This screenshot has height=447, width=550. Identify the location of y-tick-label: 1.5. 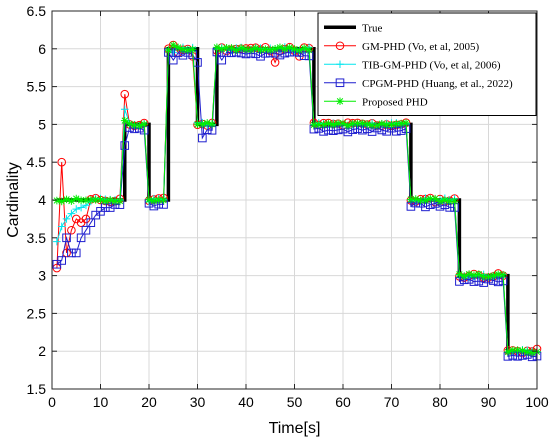
(37, 389).